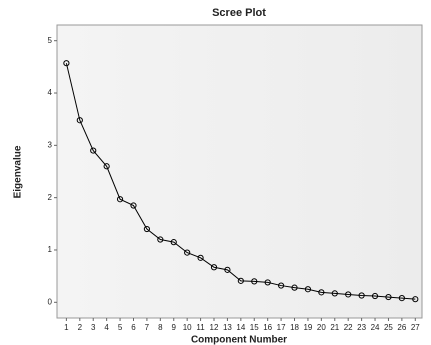 The height and width of the screenshot is (345, 431). What do you see at coordinates (50, 144) in the screenshot?
I see `y-tick-label: 3` at bounding box center [50, 144].